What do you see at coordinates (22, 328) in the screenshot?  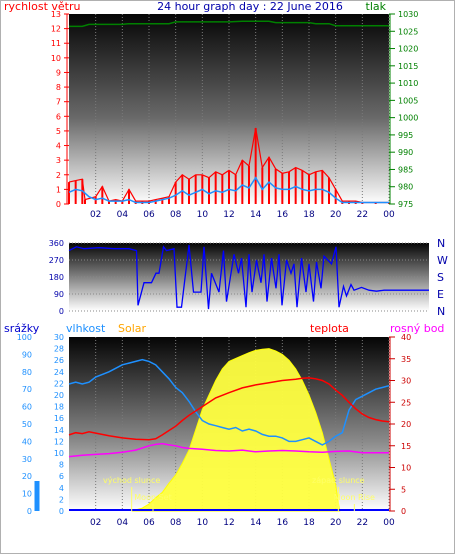 I see `rain-axis-title: srážky` at bounding box center [22, 328].